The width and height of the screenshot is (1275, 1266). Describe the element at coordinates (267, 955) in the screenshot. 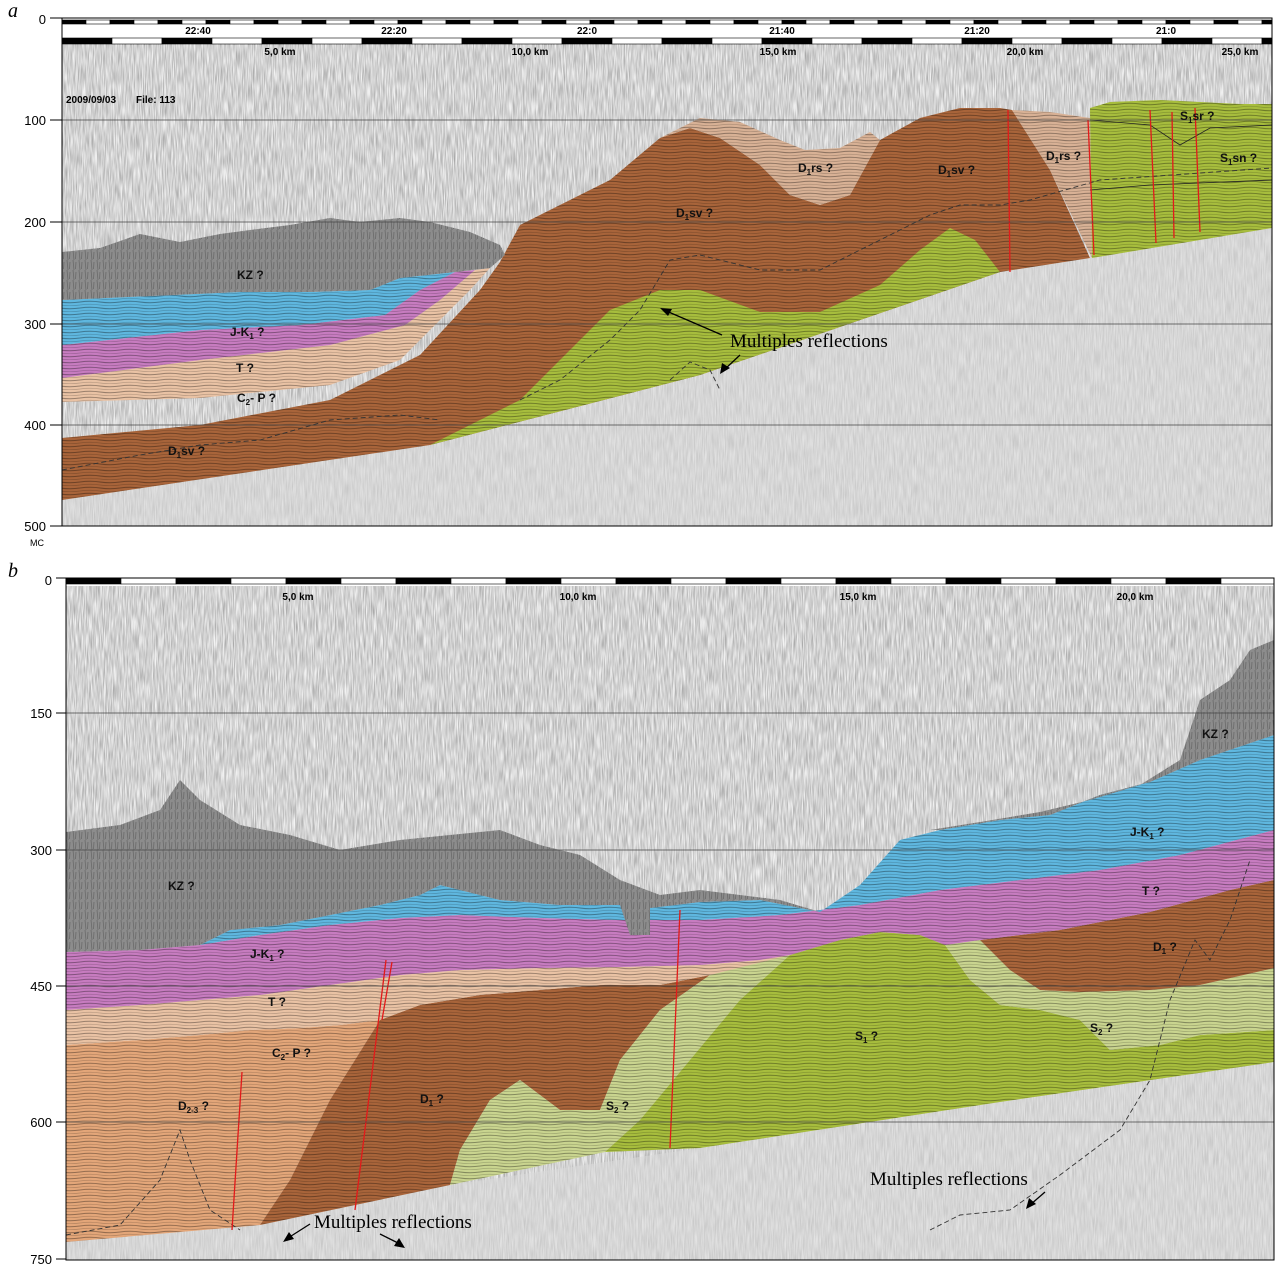

I see `label-jk1-left: J-K1 ?` at that location.